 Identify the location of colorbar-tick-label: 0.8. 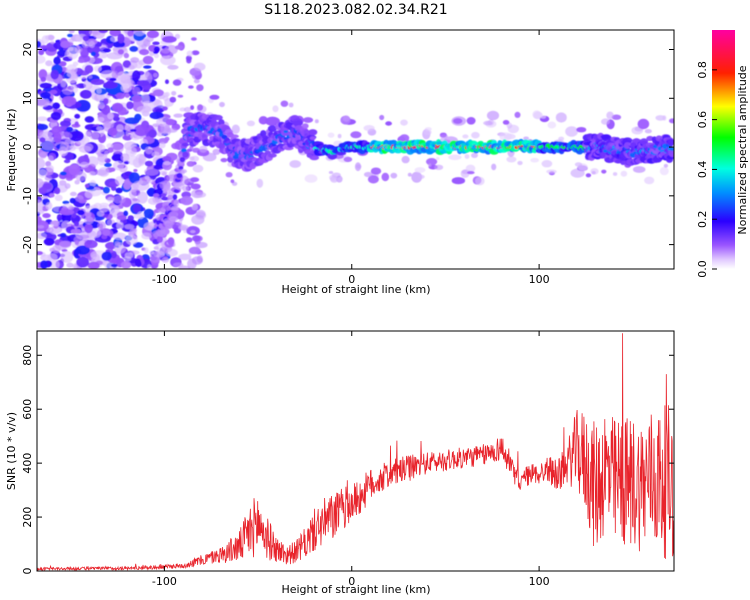
(702, 70).